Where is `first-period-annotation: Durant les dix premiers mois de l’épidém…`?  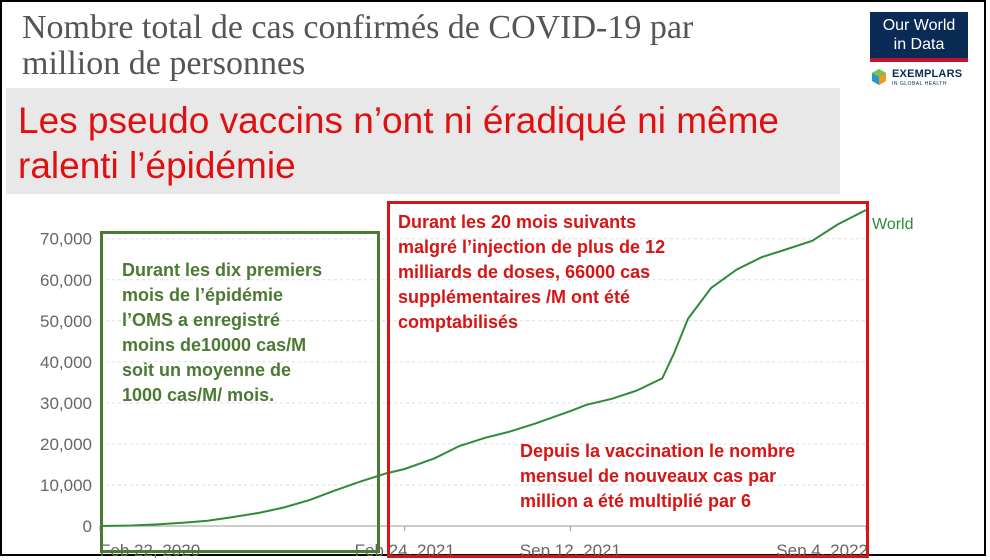
first-period-annotation: Durant les dix premiers mois de l’épidém… is located at coordinates (222, 332).